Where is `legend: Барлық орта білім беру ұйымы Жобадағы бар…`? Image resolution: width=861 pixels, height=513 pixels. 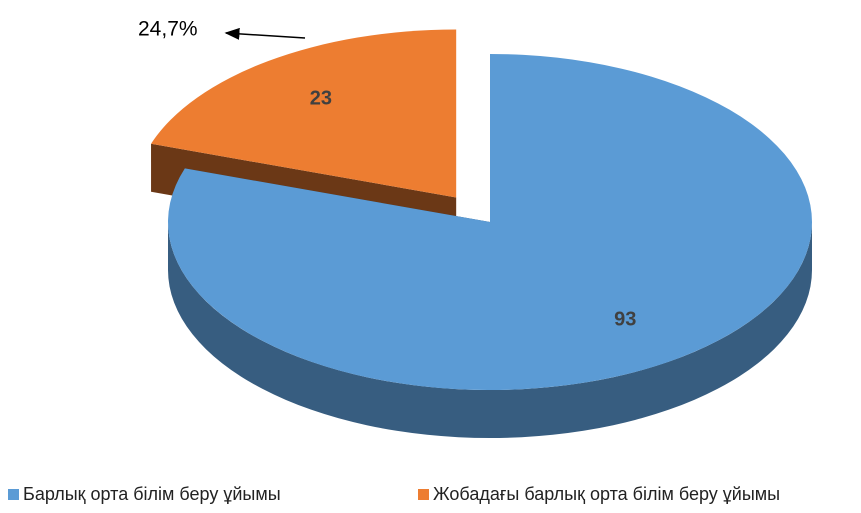
legend: Барлық орта білім беру ұйымы Жобадағы бар… is located at coordinates (394, 494).